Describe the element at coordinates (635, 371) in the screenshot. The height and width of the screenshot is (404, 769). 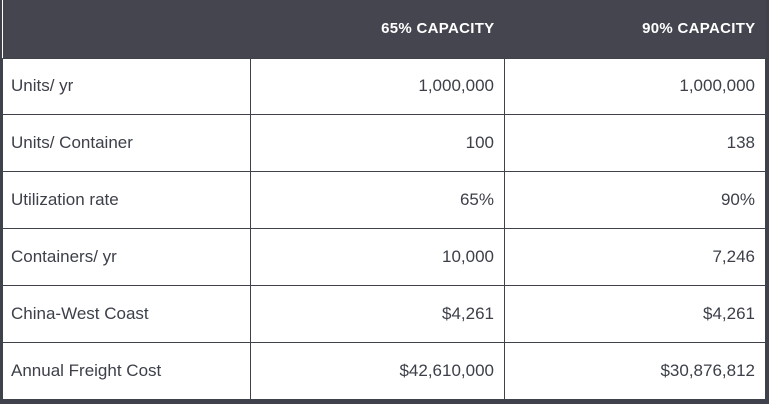
I see `value-90-capacity: $30,876,812` at that location.